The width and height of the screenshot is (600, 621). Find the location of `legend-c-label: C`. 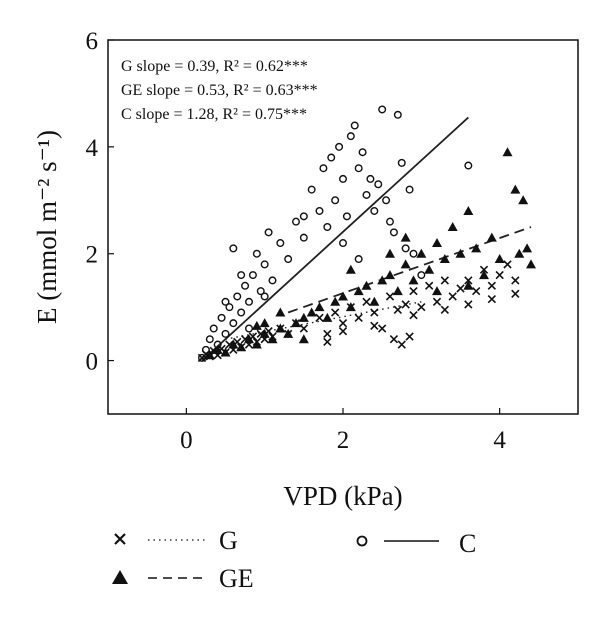

legend-c-label: C is located at coordinates (467, 543).